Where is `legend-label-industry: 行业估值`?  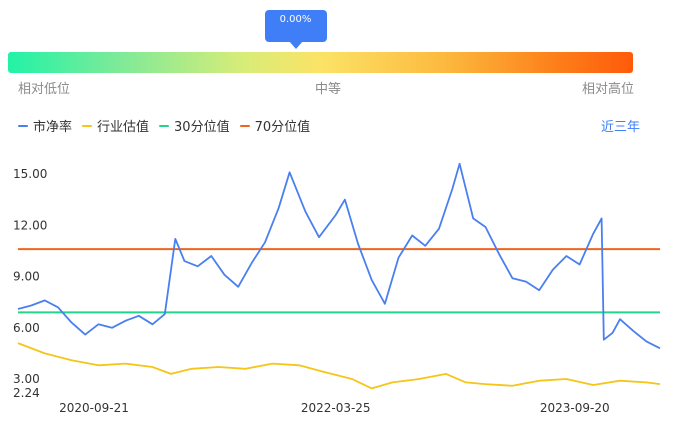
legend-label-industry: 行业估值 is located at coordinates (123, 127).